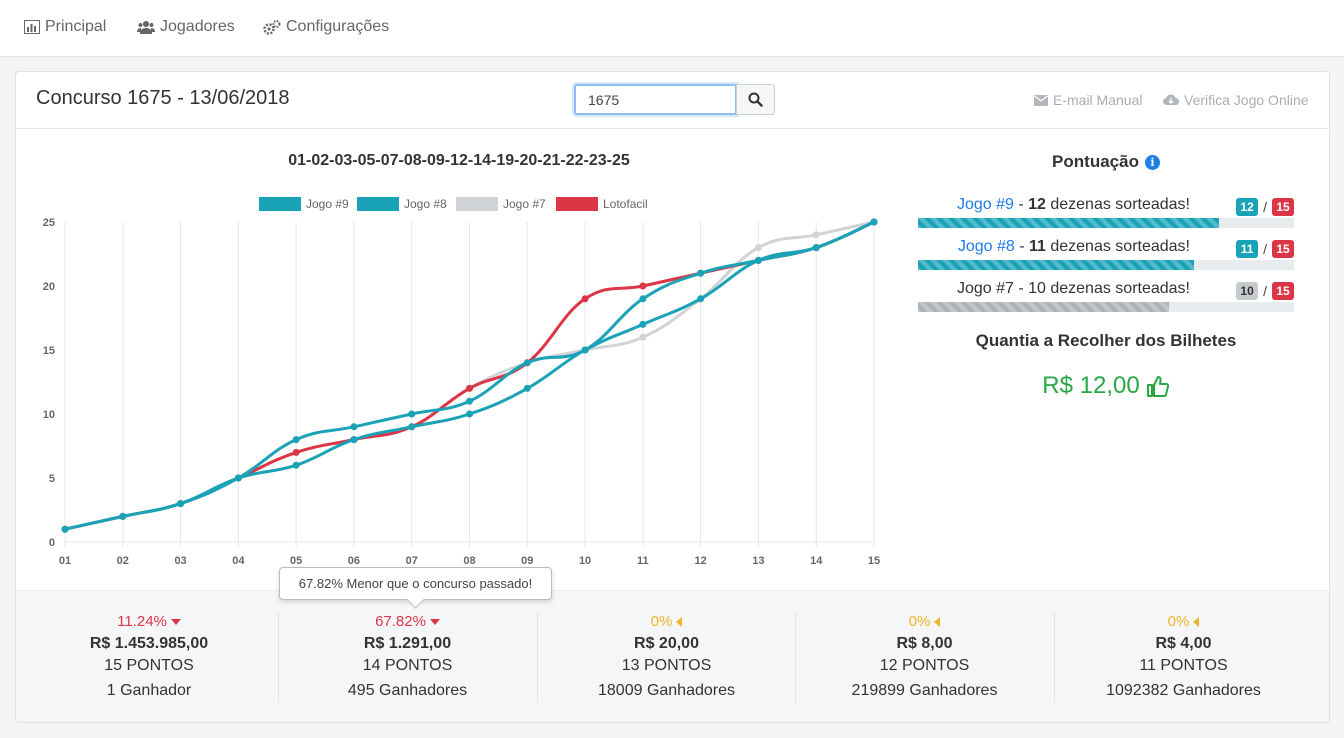 The width and height of the screenshot is (1344, 738). I want to click on legend-label: Jogo #9, so click(327, 204).